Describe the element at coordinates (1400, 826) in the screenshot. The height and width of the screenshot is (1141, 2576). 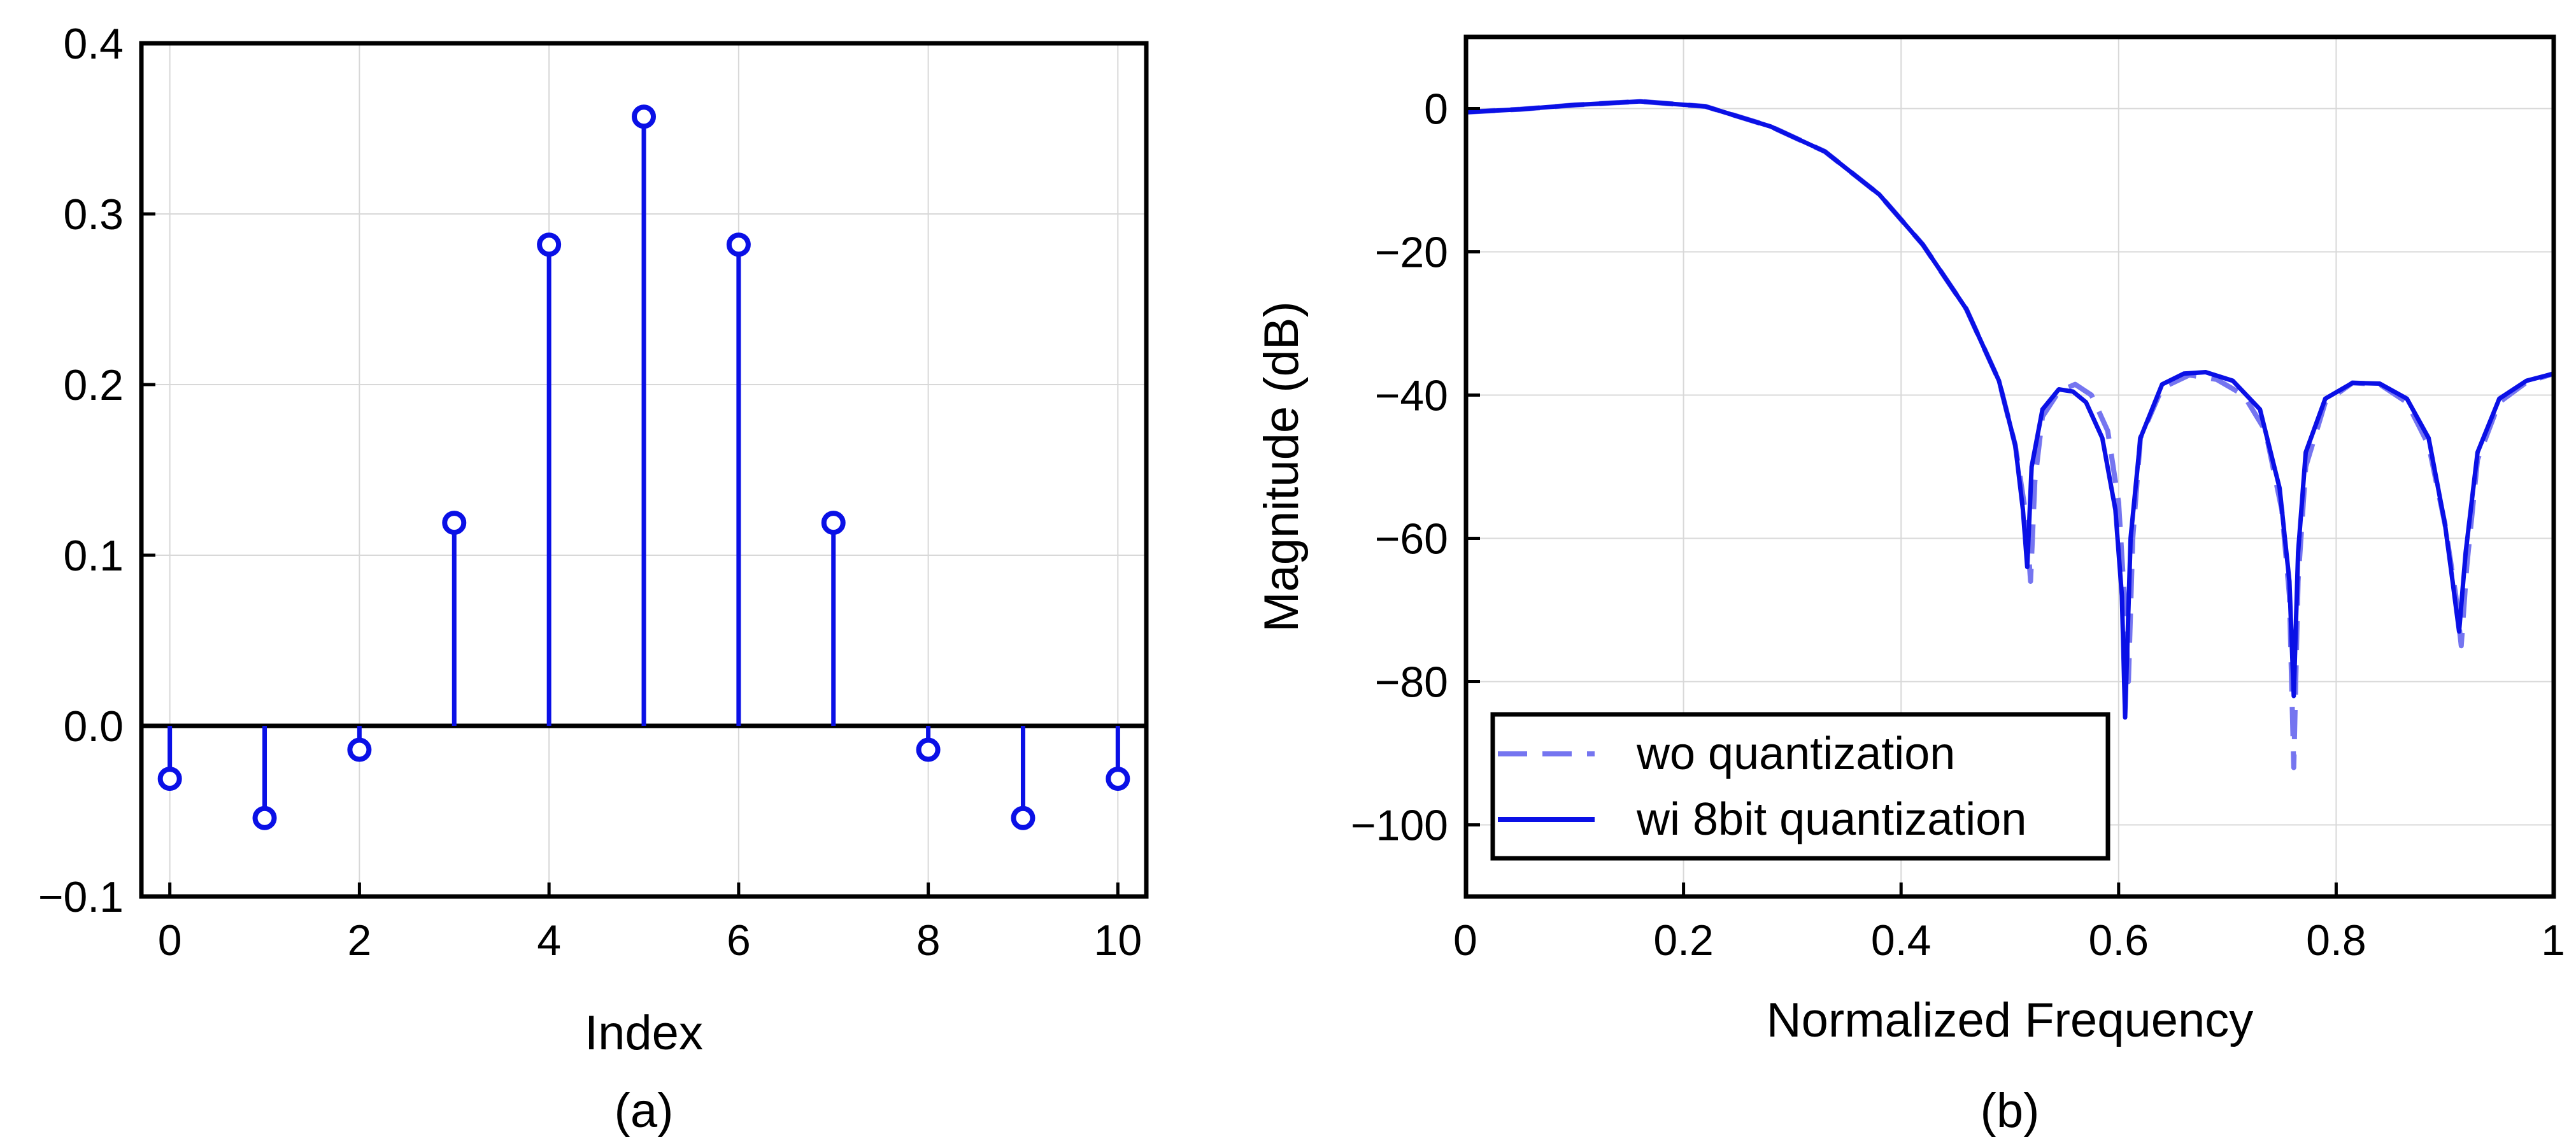
I see `y-tick-label-minus-100: −100` at that location.